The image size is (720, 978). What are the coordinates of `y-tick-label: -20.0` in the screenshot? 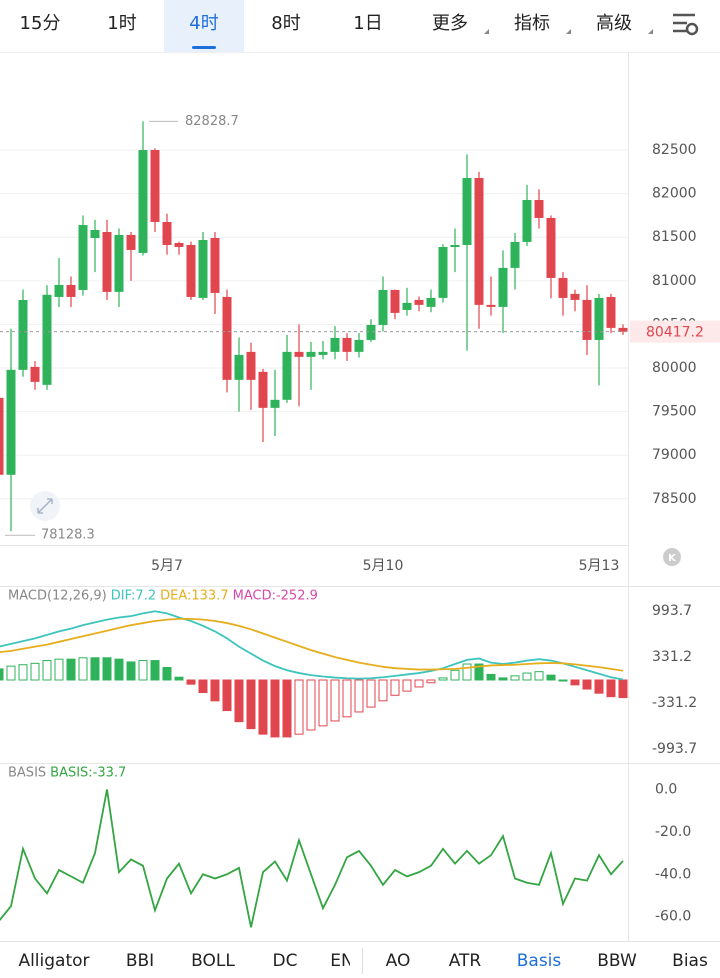 It's located at (673, 832).